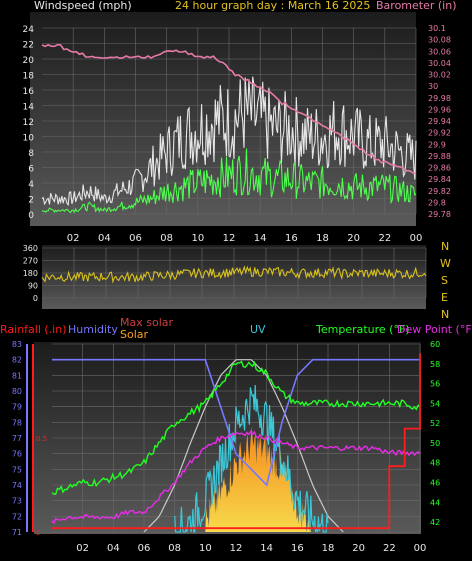 The image size is (472, 561). I want to click on legend-solar: Solar, so click(134, 334).